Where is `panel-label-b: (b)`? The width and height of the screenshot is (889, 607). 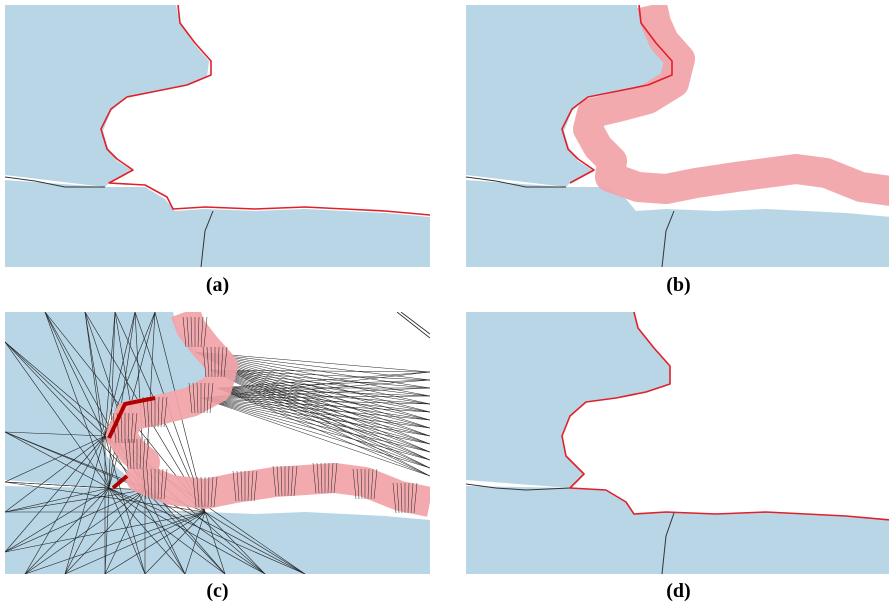 panel-label-b: (b) is located at coordinates (678, 285).